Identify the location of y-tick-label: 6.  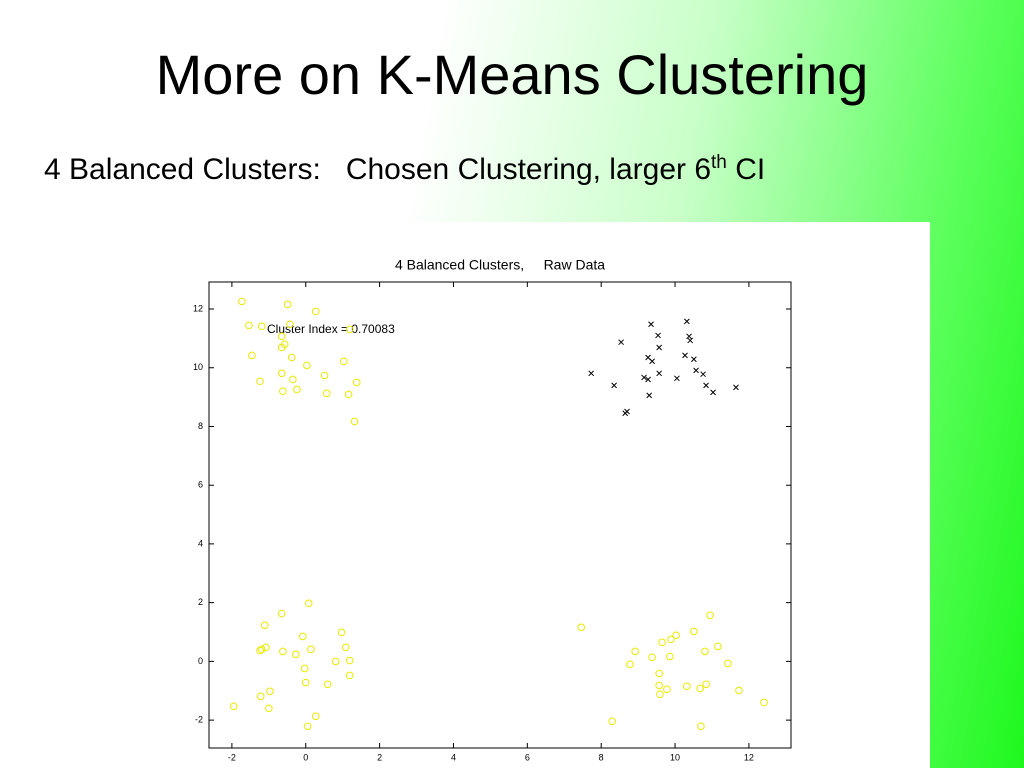
(200, 485).